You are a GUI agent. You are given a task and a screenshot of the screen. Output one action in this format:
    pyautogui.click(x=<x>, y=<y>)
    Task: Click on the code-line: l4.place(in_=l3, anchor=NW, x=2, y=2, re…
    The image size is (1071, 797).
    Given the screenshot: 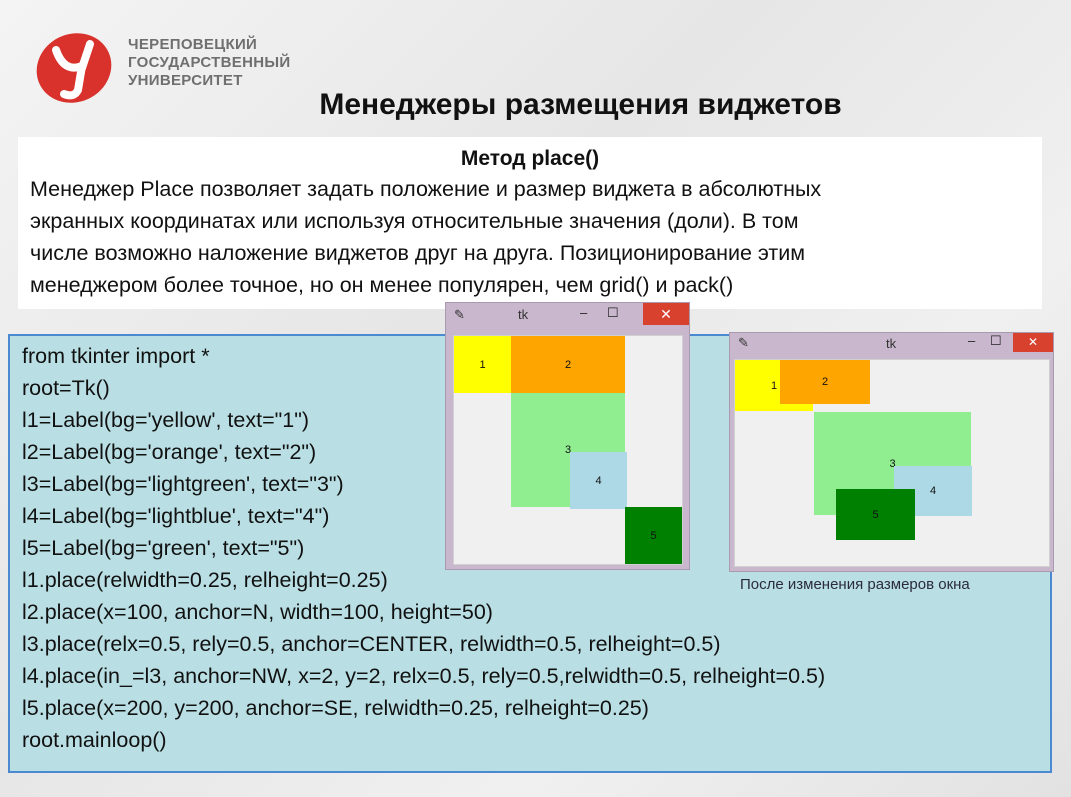 What is the action you would take?
    pyautogui.click(x=424, y=676)
    